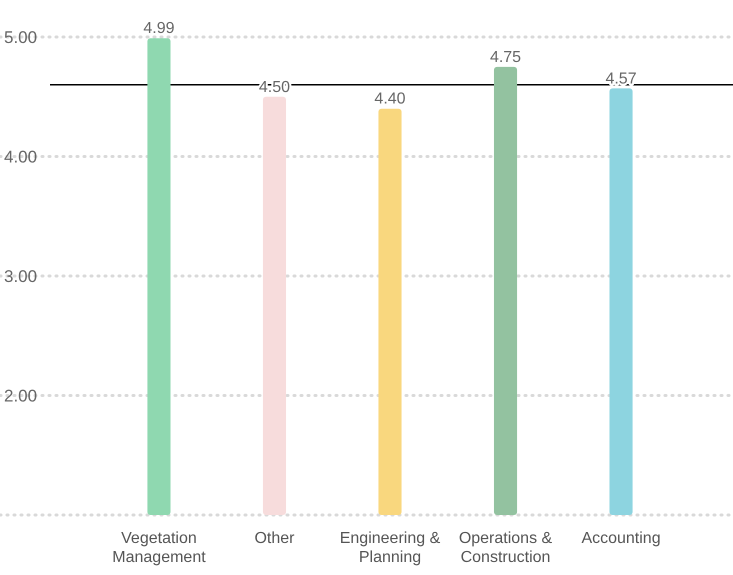  What do you see at coordinates (621, 538) in the screenshot?
I see `x-tick-label: Accounting` at bounding box center [621, 538].